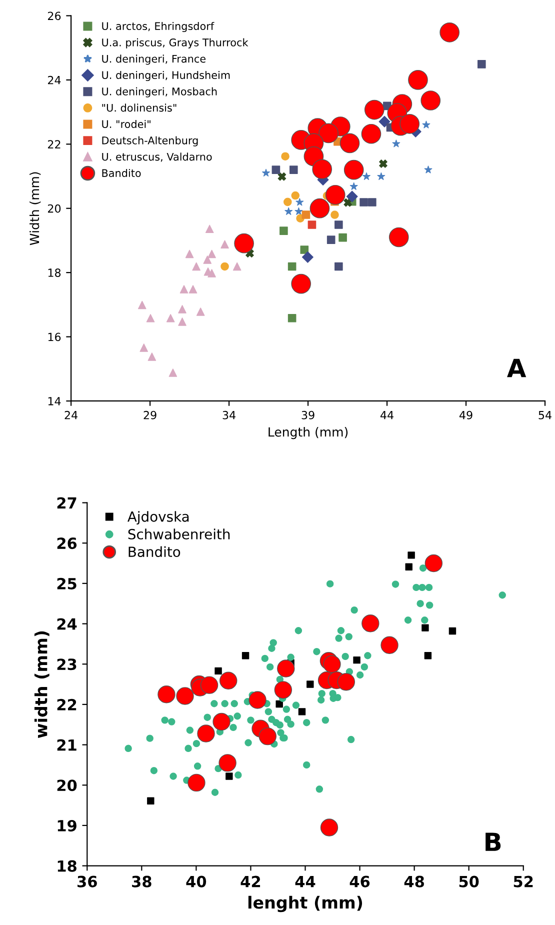  I want to click on x-tick-label: 39, so click(308, 415).